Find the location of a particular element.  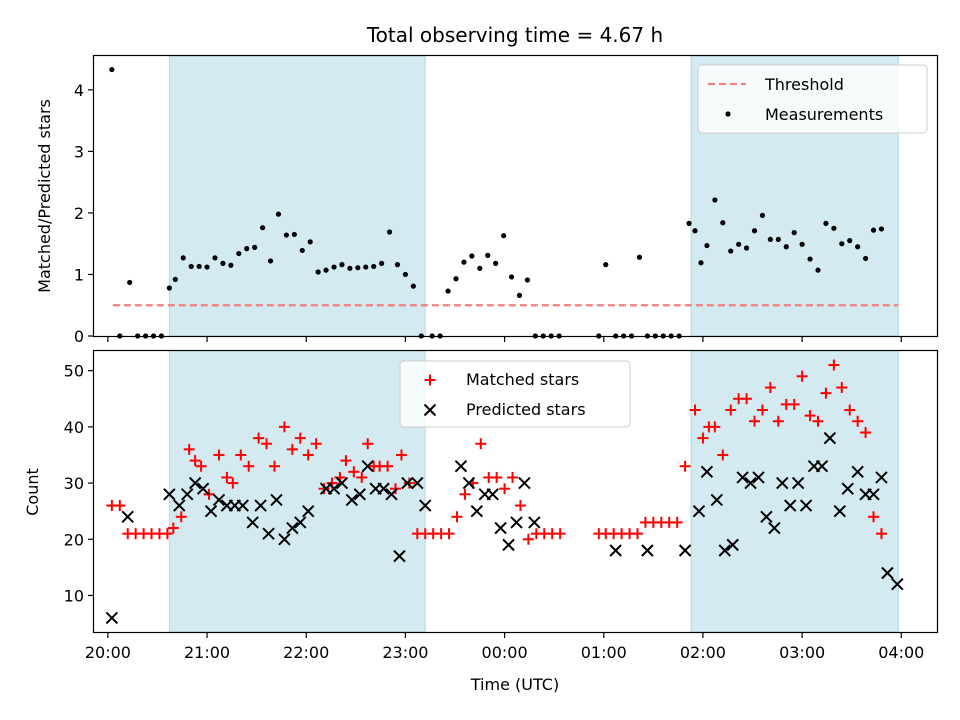

ratio-y-axis-label: Matched/Predicted stars is located at coordinates (44, 196).